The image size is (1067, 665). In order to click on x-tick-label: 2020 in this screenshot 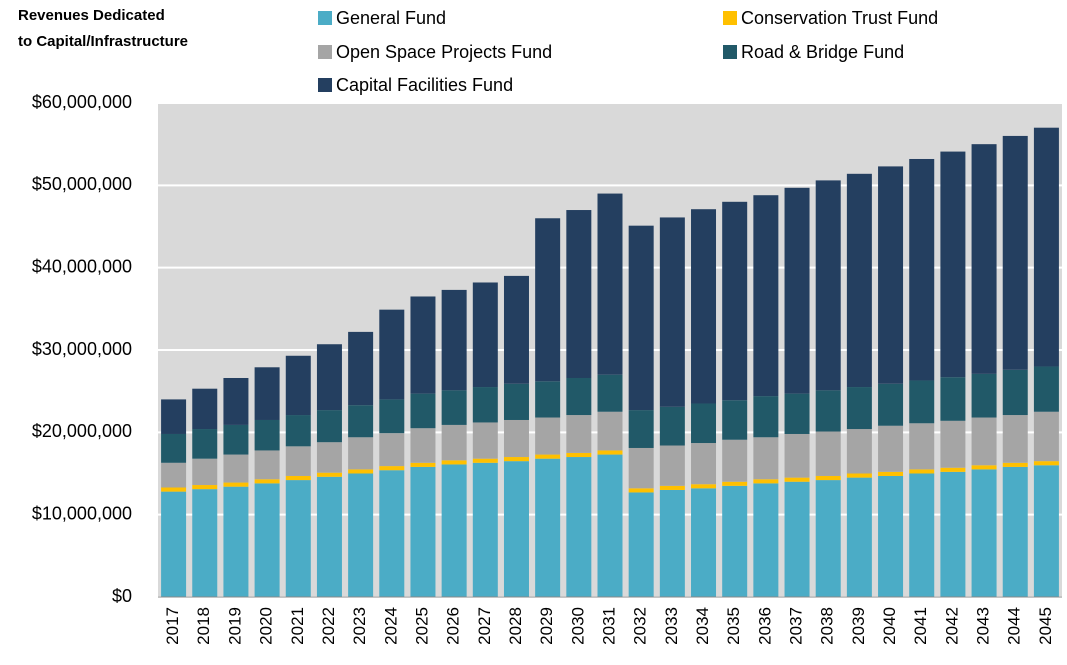, I will do `click(266, 626)`.